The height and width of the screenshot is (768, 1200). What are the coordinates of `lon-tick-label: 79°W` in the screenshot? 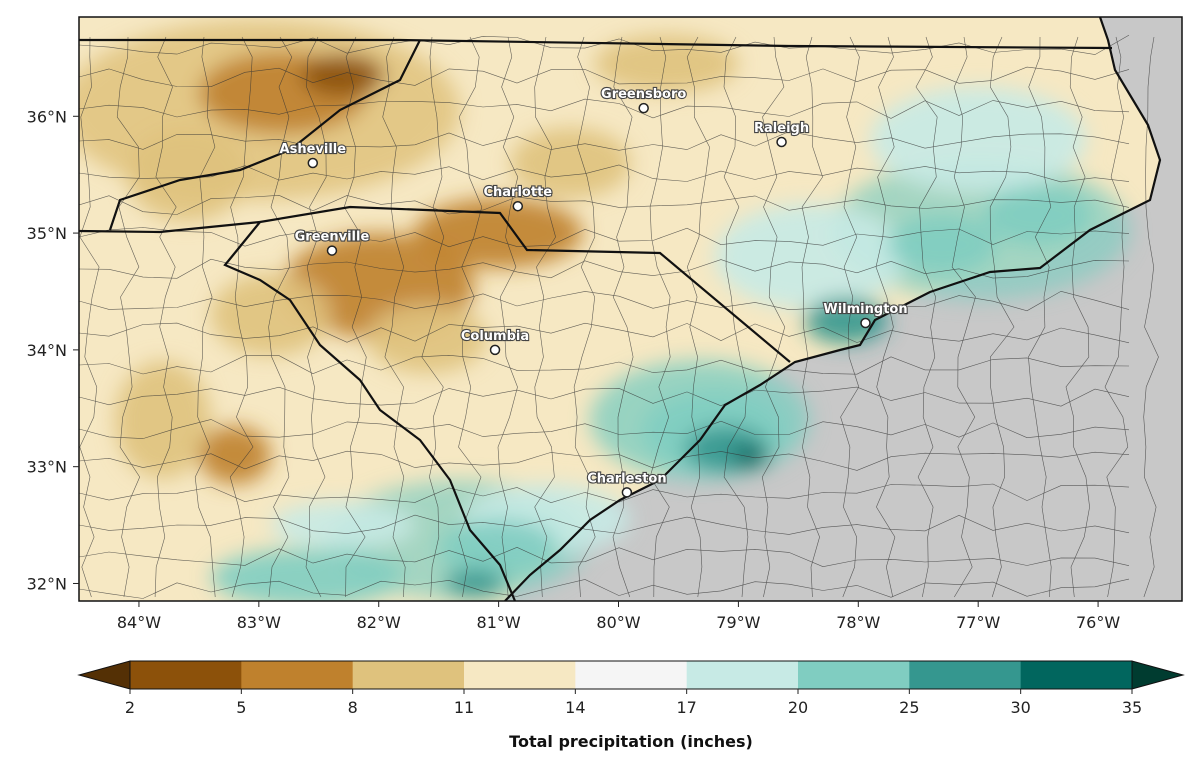 It's located at (738, 622).